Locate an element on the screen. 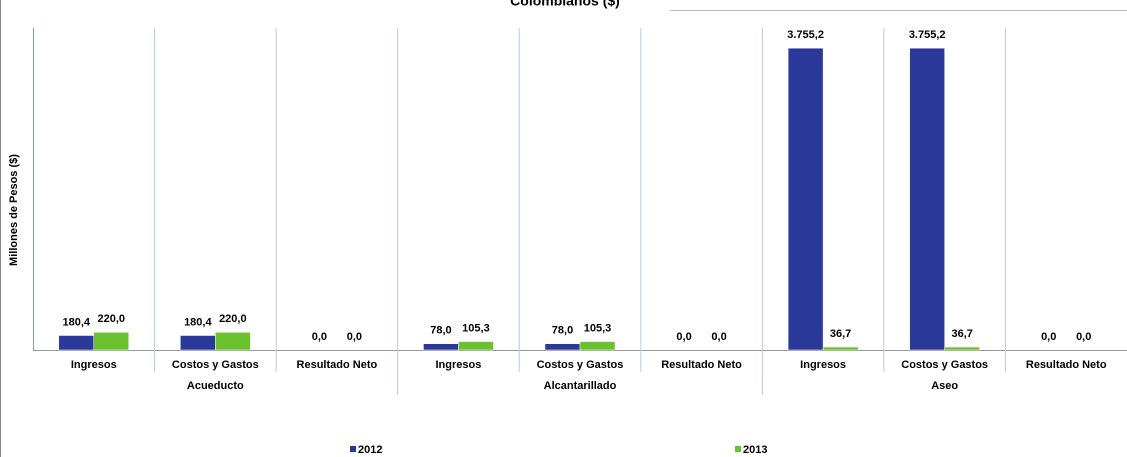 The image size is (1127, 457). group-label: Aseo is located at coordinates (944, 386).